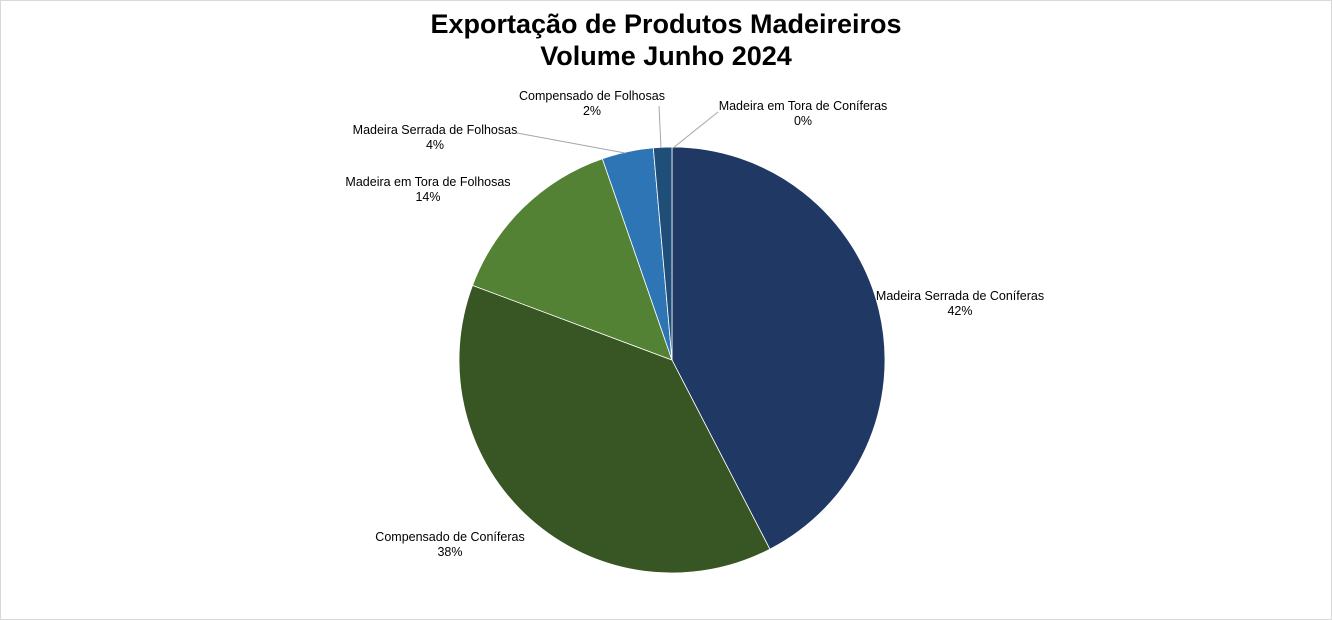 The image size is (1332, 620). What do you see at coordinates (435, 145) in the screenshot?
I see `slice-label-percent: 4%` at bounding box center [435, 145].